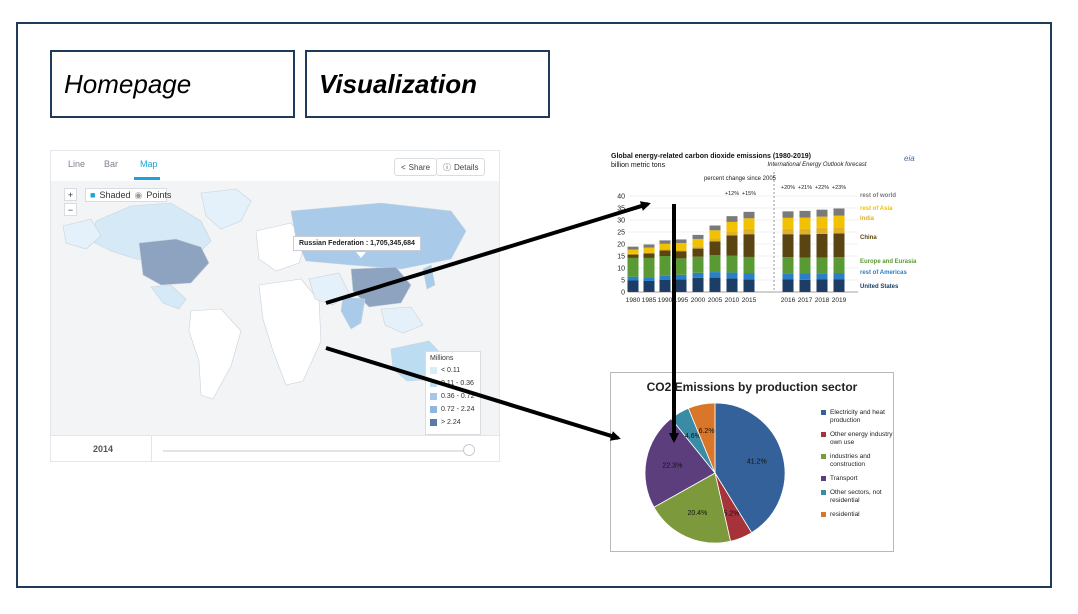  I want to click on zoom-out-button: −, so click(70, 209).